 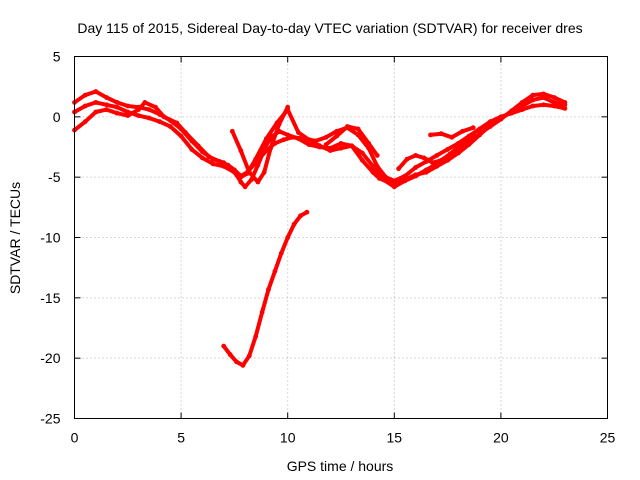 What do you see at coordinates (57, 117) in the screenshot?
I see `y-tick-label: 0` at bounding box center [57, 117].